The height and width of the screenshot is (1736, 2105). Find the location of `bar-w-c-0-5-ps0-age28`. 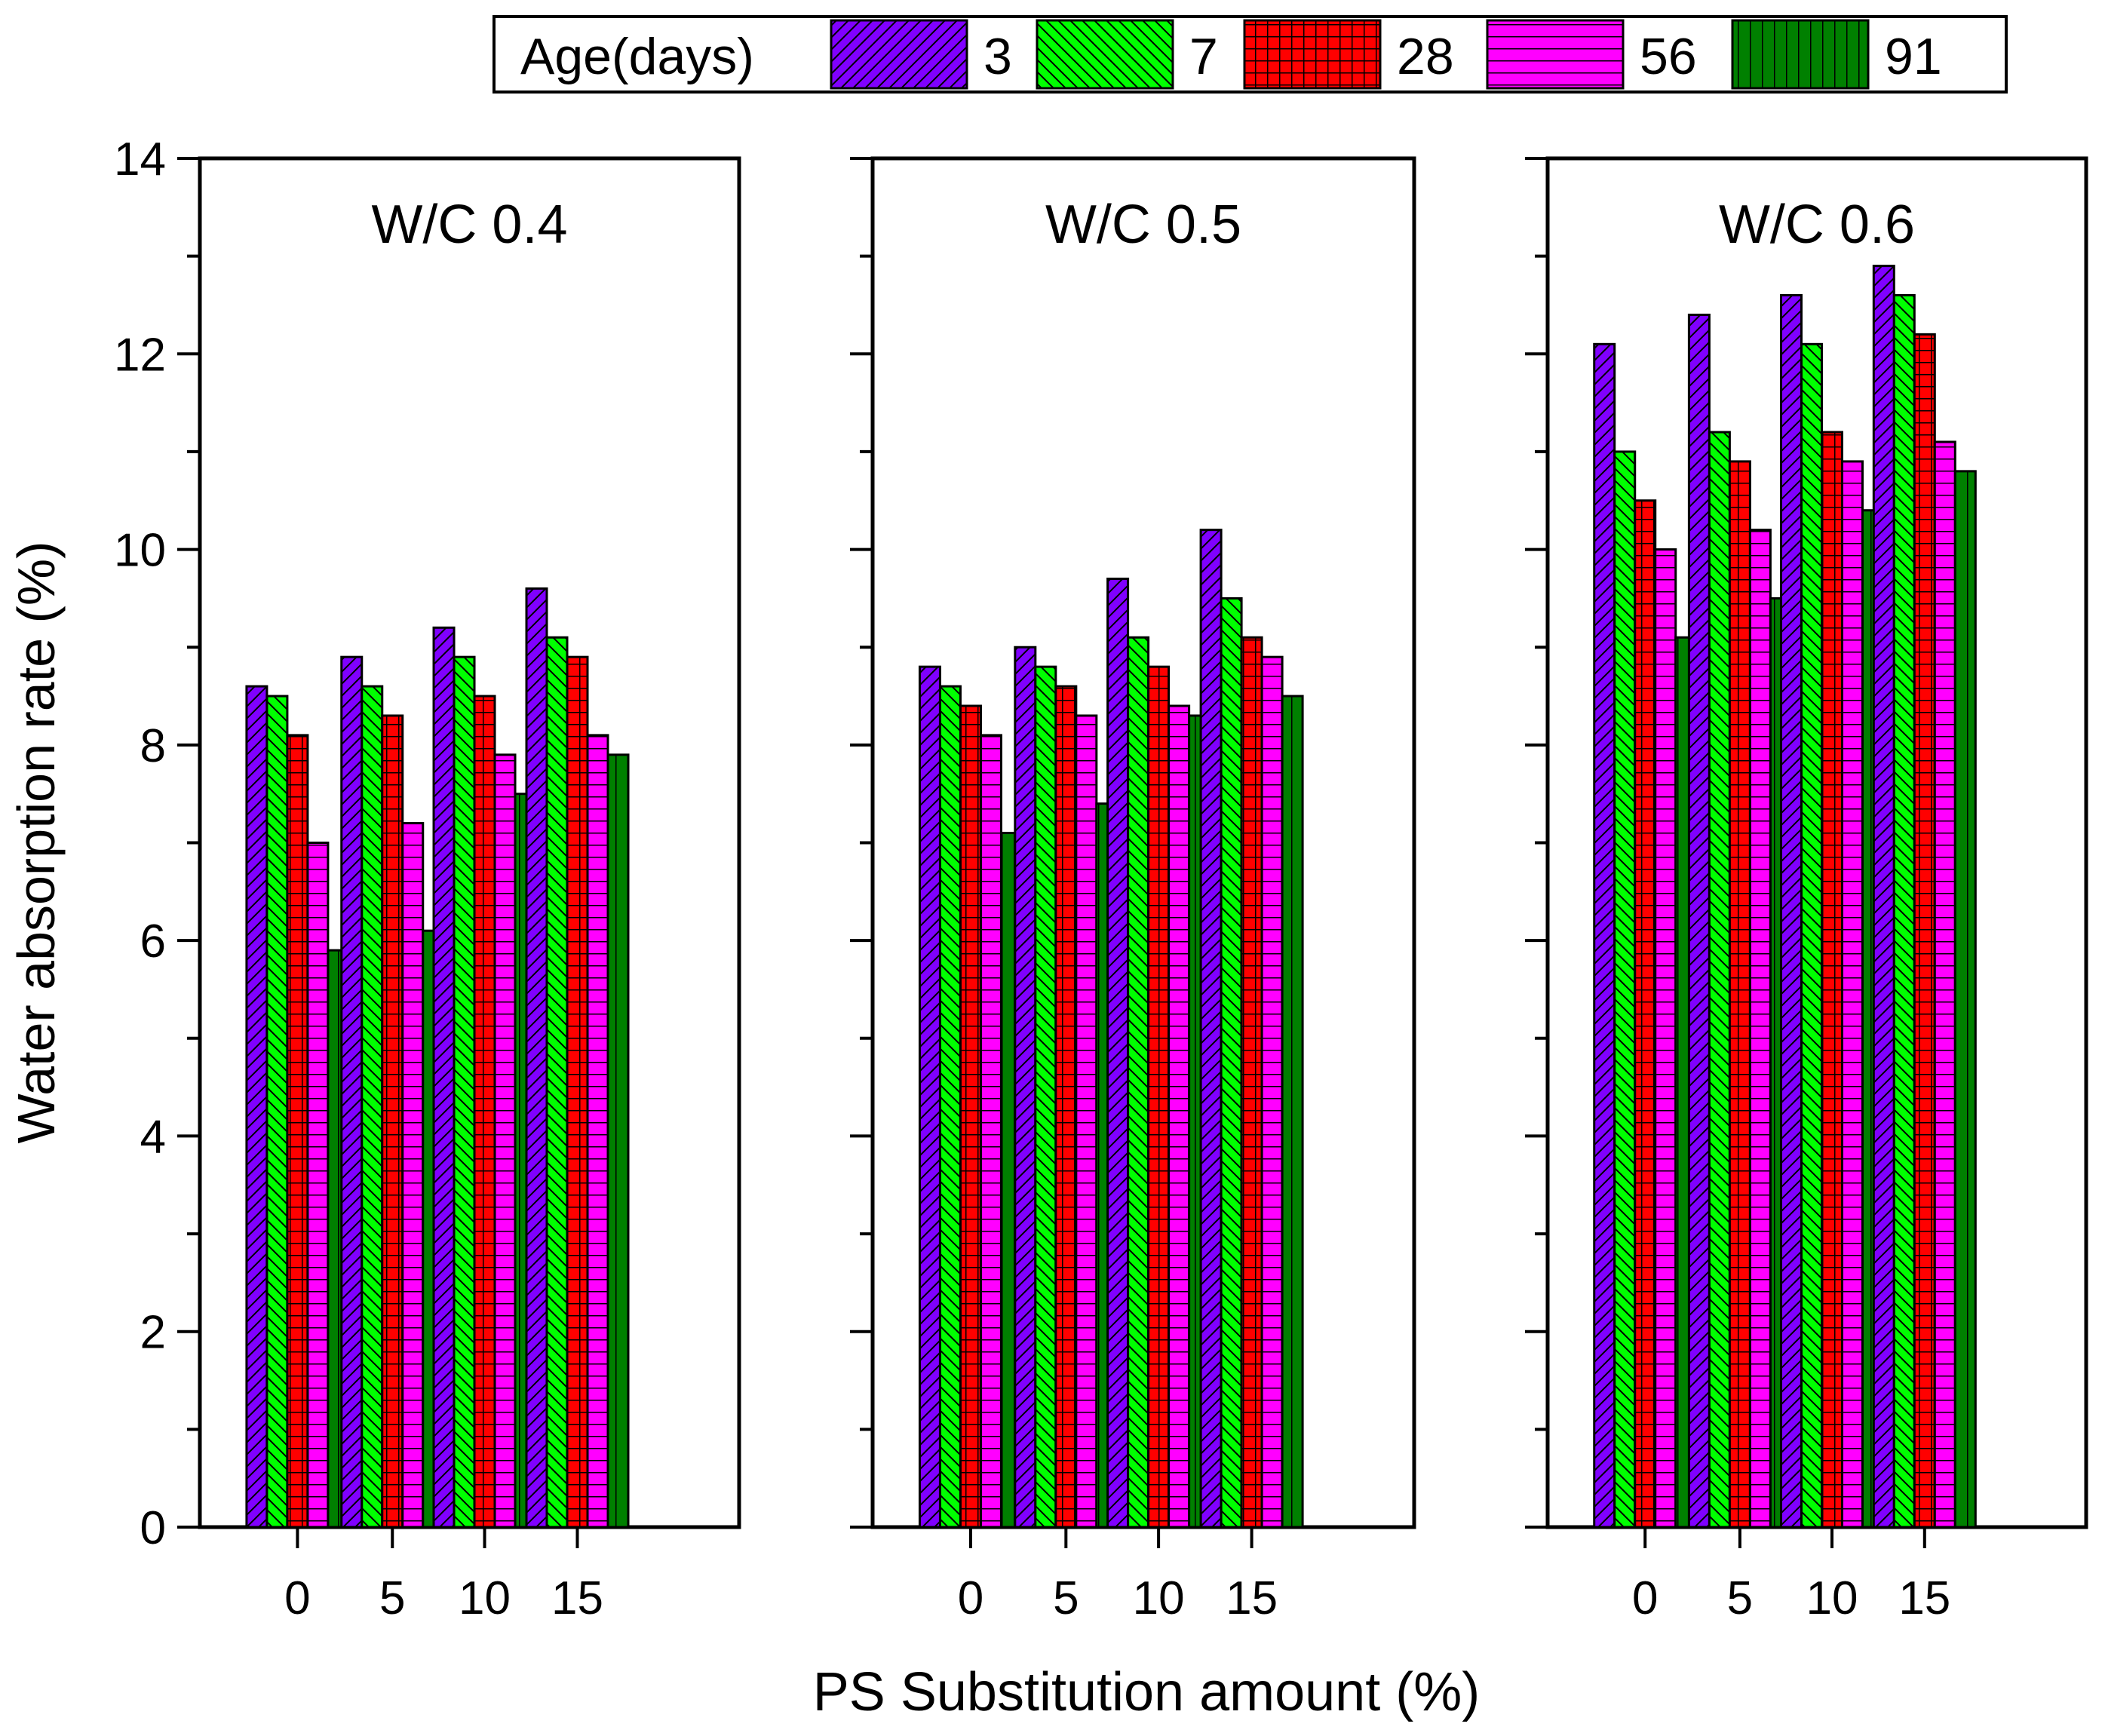

bar-w-c-0-5-ps0-age28 is located at coordinates (970, 1117).